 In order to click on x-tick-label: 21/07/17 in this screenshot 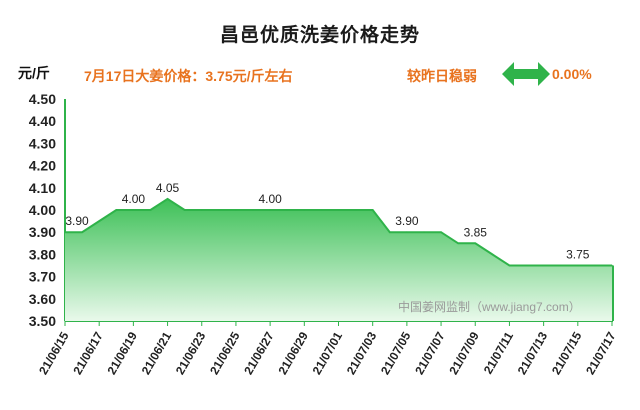, I will do `click(601, 353)`.